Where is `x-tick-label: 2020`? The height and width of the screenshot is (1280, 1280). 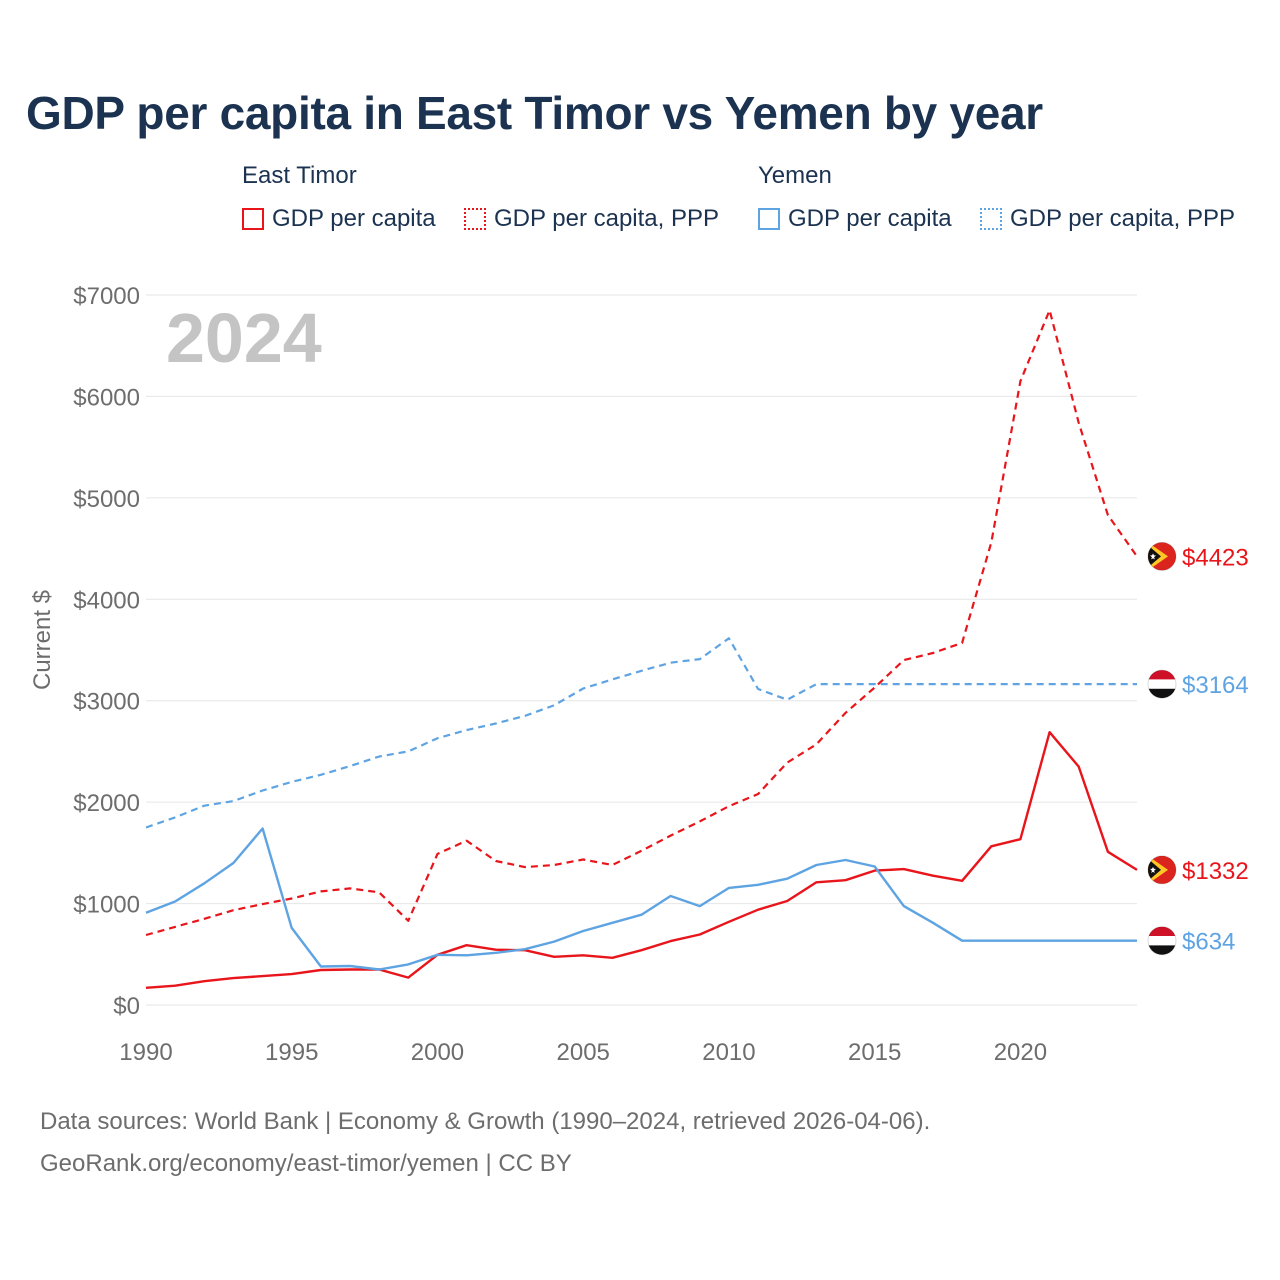 x-tick-label: 2020 is located at coordinates (1020, 1052).